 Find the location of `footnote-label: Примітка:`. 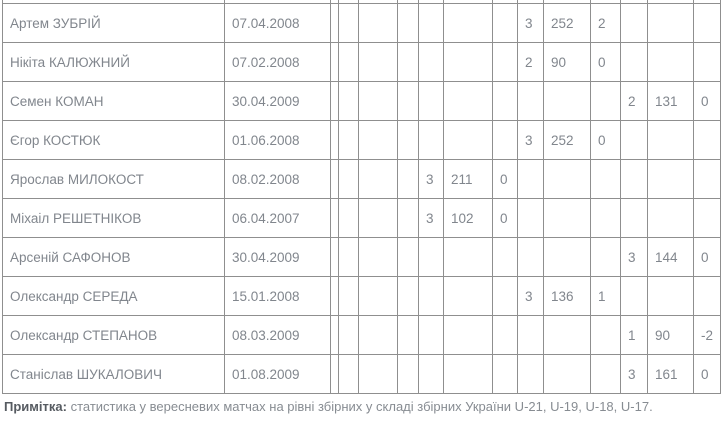

footnote-label: Примітка: is located at coordinates (35, 406).